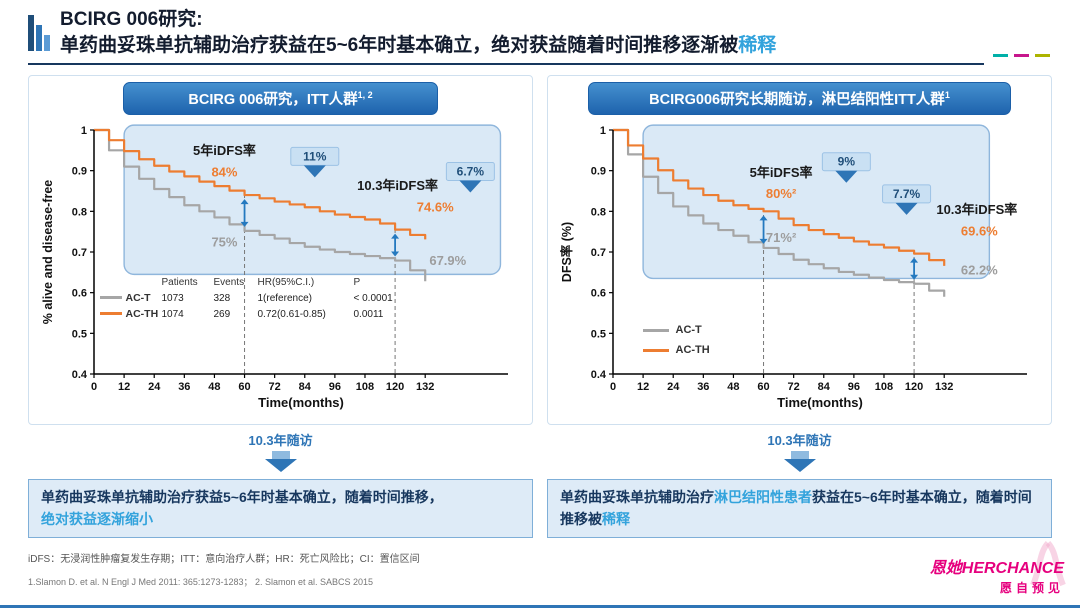 This screenshot has height=608, width=1080. I want to click on conclusion-segment: 绝对获益逐渐缩小, so click(97, 518).